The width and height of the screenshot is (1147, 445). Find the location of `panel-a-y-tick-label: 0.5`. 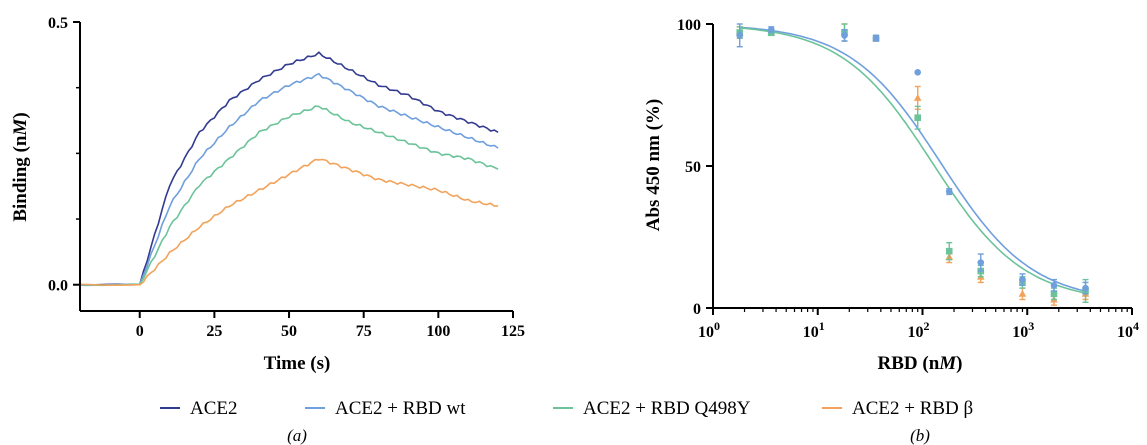

panel-a-y-tick-label: 0.5 is located at coordinates (58, 23).